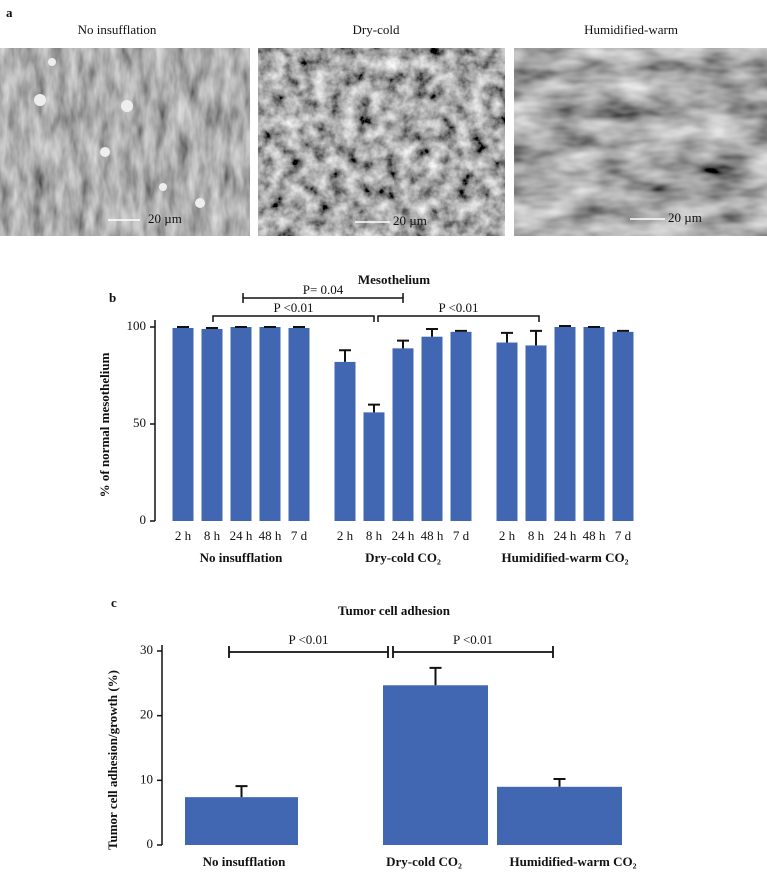 The height and width of the screenshot is (882, 767). I want to click on p-value: P= 0.04, so click(323, 289).